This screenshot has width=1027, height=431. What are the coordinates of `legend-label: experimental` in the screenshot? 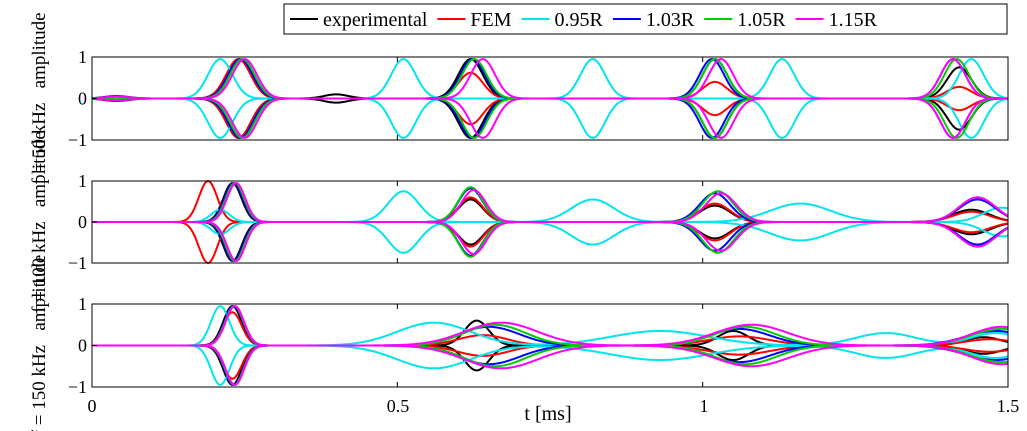 It's located at (375, 20).